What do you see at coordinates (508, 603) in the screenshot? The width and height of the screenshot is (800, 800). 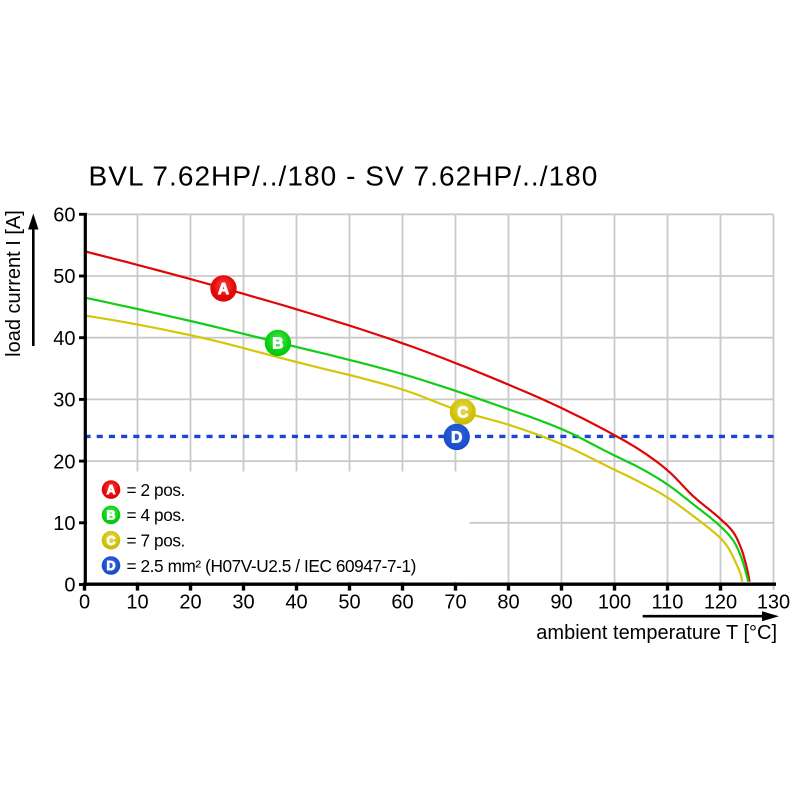 I see `svg-text: 80` at bounding box center [508, 603].